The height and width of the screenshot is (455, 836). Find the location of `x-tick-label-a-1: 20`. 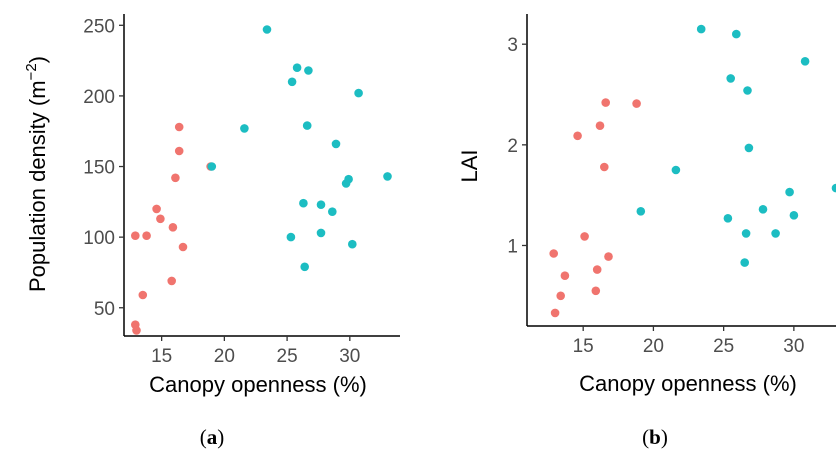

x-tick-label-a-1: 20 is located at coordinates (224, 356).